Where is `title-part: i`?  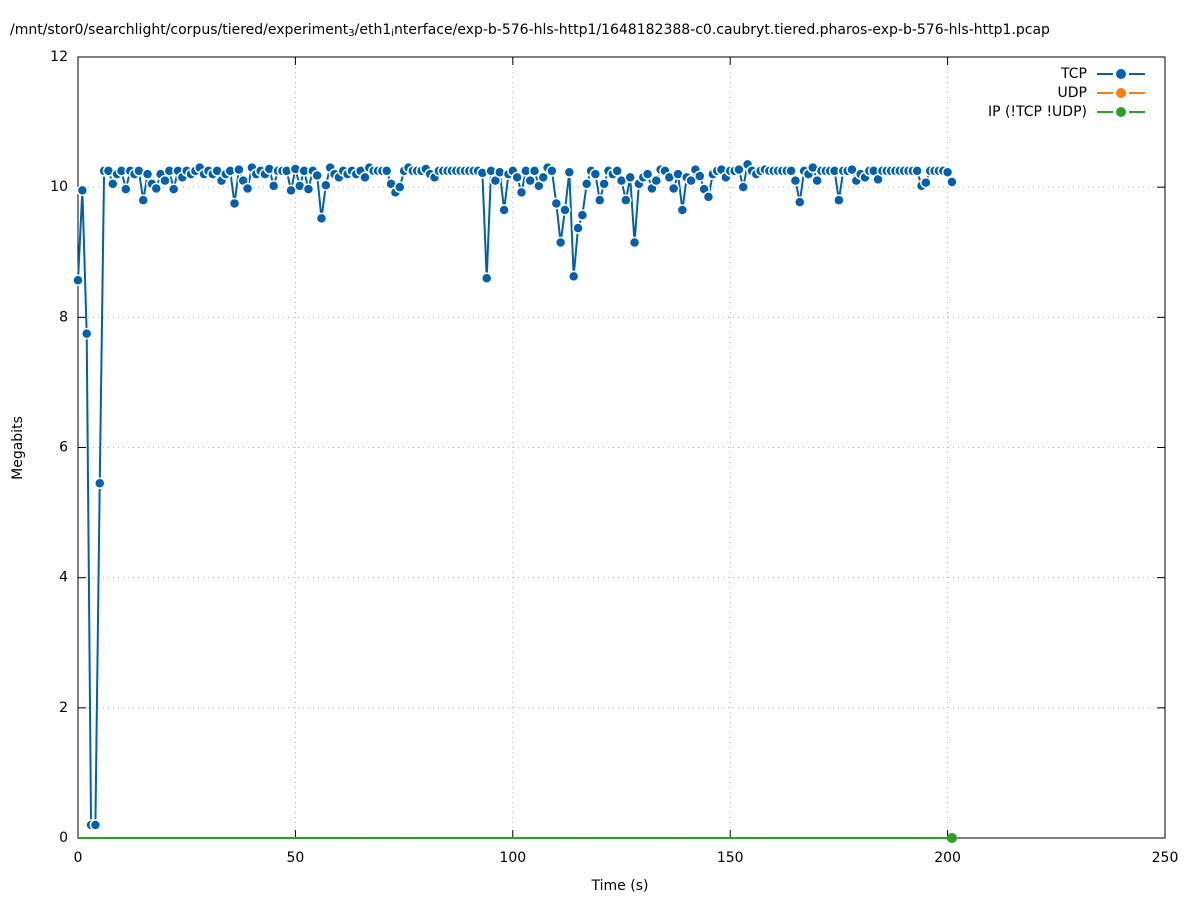 title-part: i is located at coordinates (392, 33).